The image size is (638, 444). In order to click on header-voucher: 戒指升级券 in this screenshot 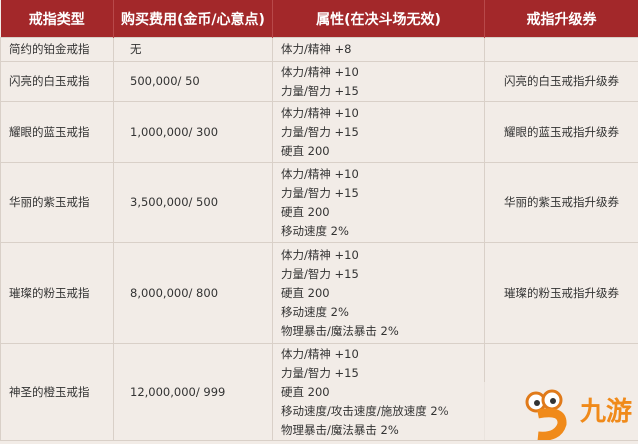, I will do `click(561, 19)`.